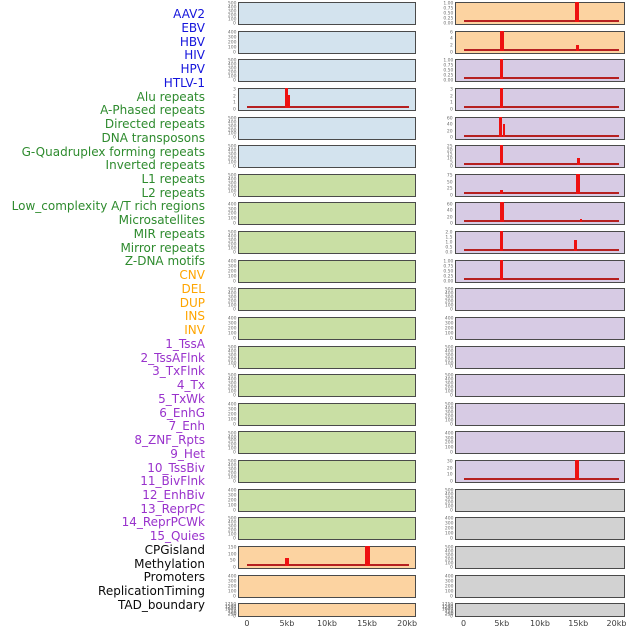  What do you see at coordinates (164, 261) in the screenshot?
I see `row-label: Z-DNA motifs` at bounding box center [164, 261].